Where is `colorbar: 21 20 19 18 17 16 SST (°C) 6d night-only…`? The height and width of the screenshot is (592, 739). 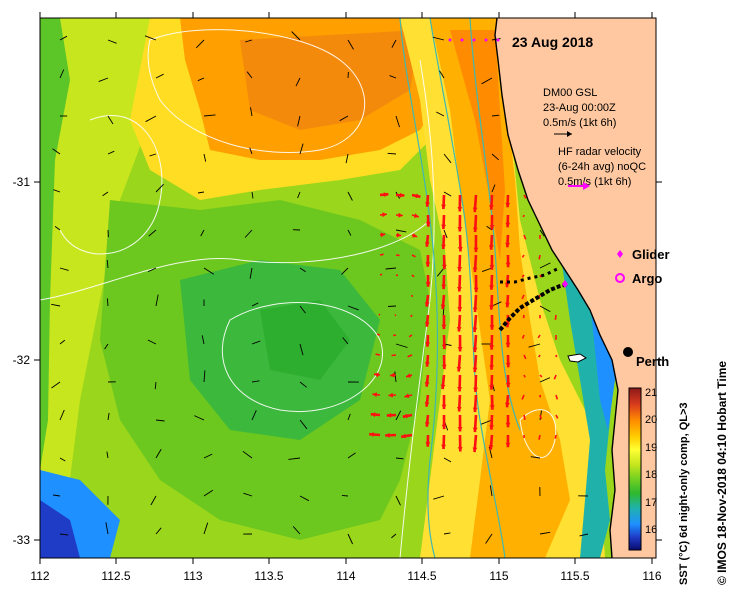 colorbar: 21 20 19 18 17 16 SST (°C) 6d night-only… is located at coordinates (659, 486).